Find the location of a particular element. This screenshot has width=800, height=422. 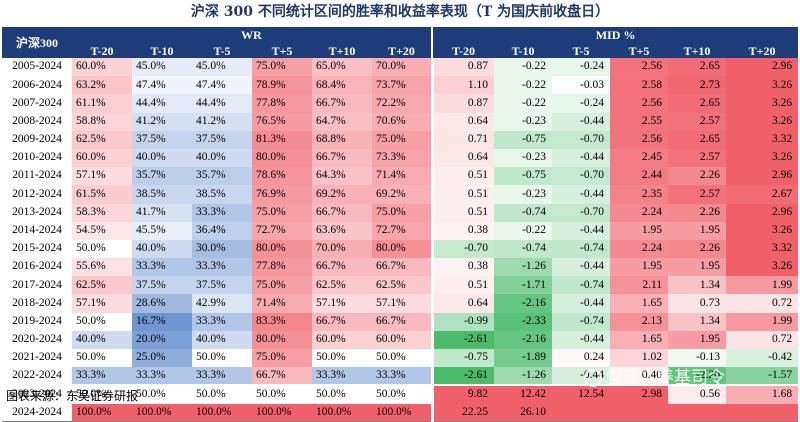

mid-cell: 2.55 is located at coordinates (639, 121).